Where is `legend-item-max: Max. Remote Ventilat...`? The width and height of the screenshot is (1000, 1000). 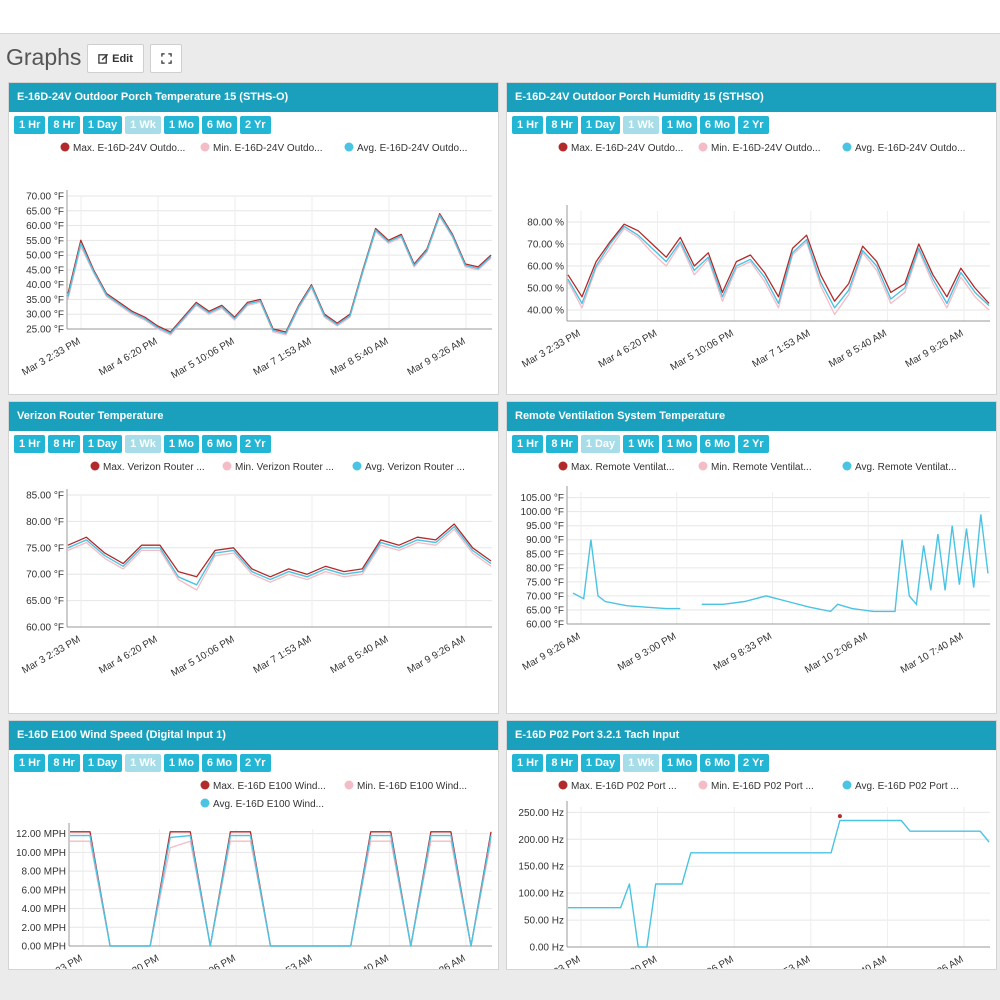 legend-item-max: Max. Remote Ventilat... is located at coordinates (616, 467).